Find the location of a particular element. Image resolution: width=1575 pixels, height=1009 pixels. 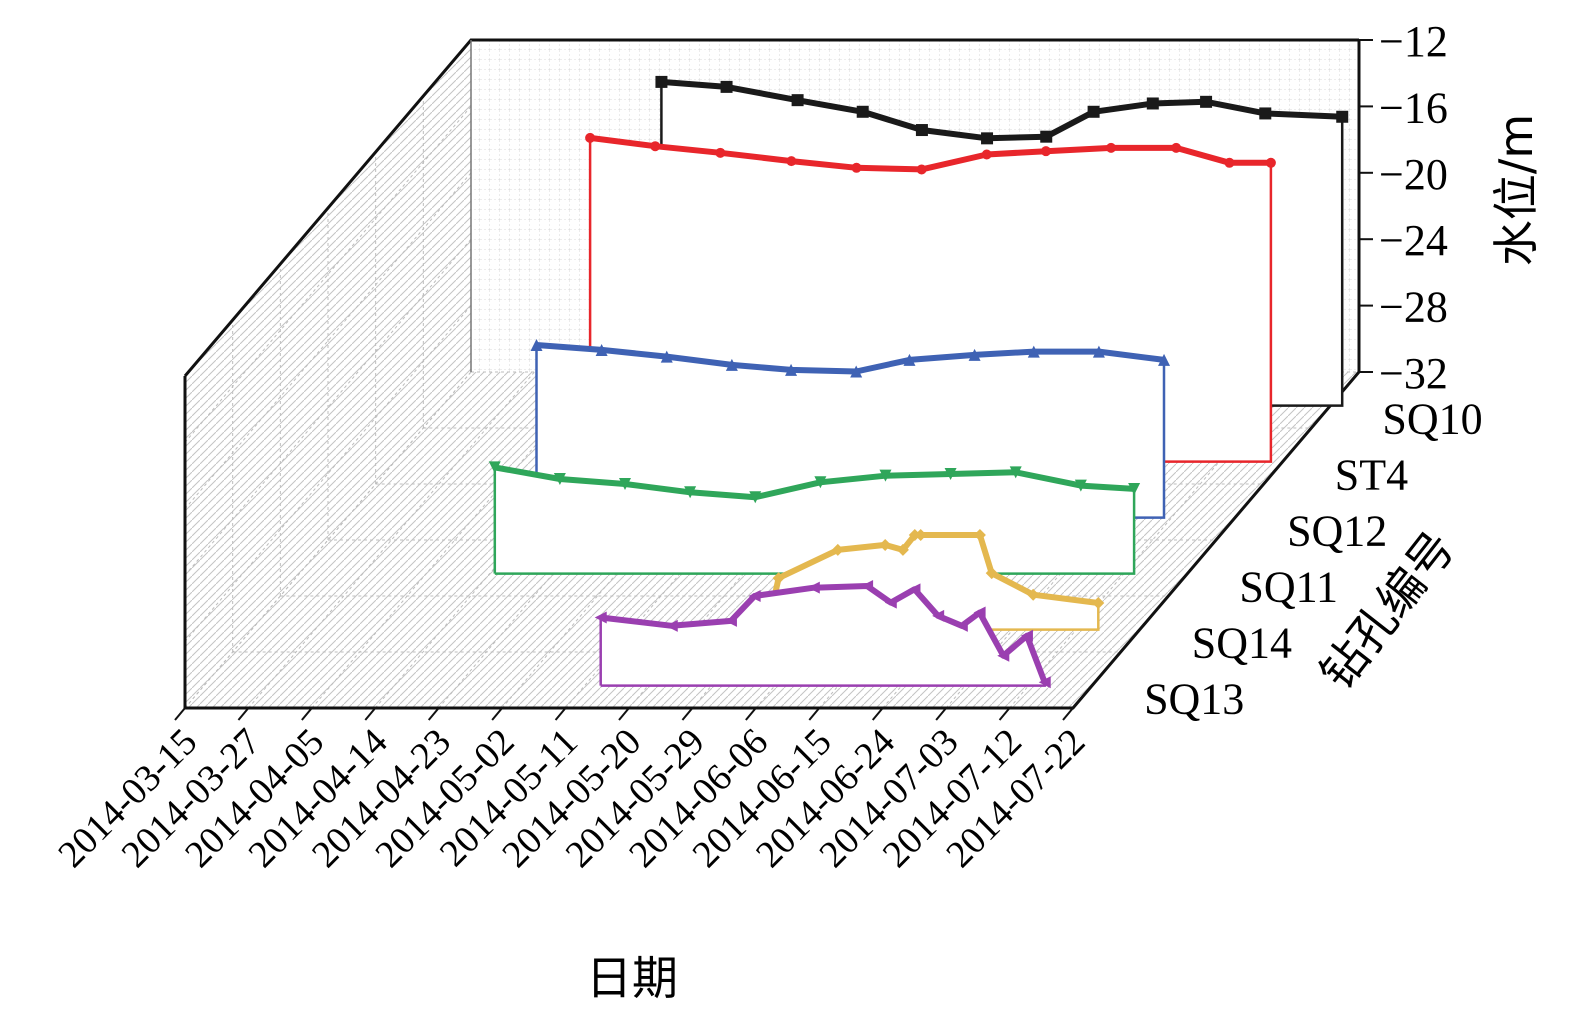

y-tick-label: −28 is located at coordinates (1413, 307).